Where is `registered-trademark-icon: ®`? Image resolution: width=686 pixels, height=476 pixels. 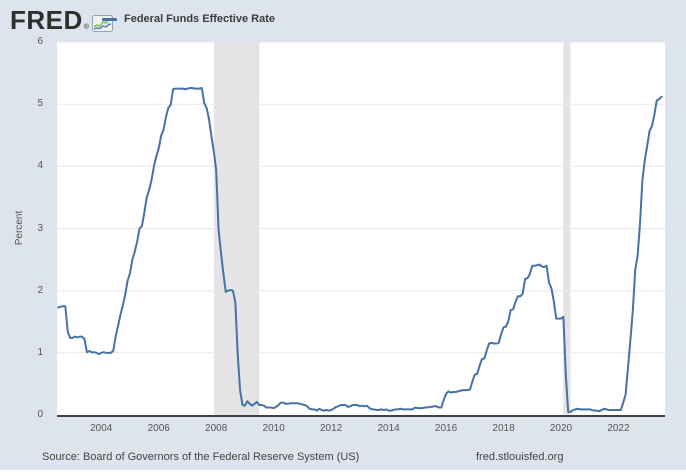 registered-trademark-icon: ® is located at coordinates (86, 27).